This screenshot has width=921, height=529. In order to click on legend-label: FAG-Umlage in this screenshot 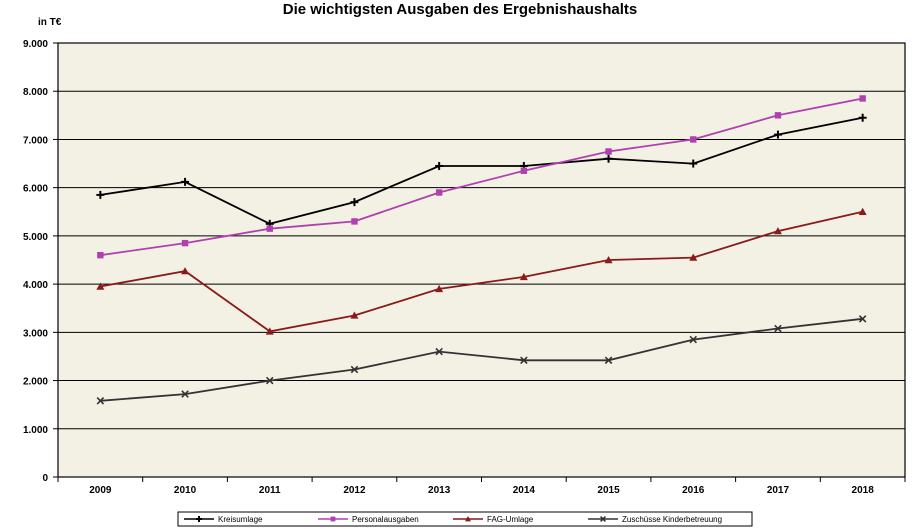, I will do `click(510, 519)`.